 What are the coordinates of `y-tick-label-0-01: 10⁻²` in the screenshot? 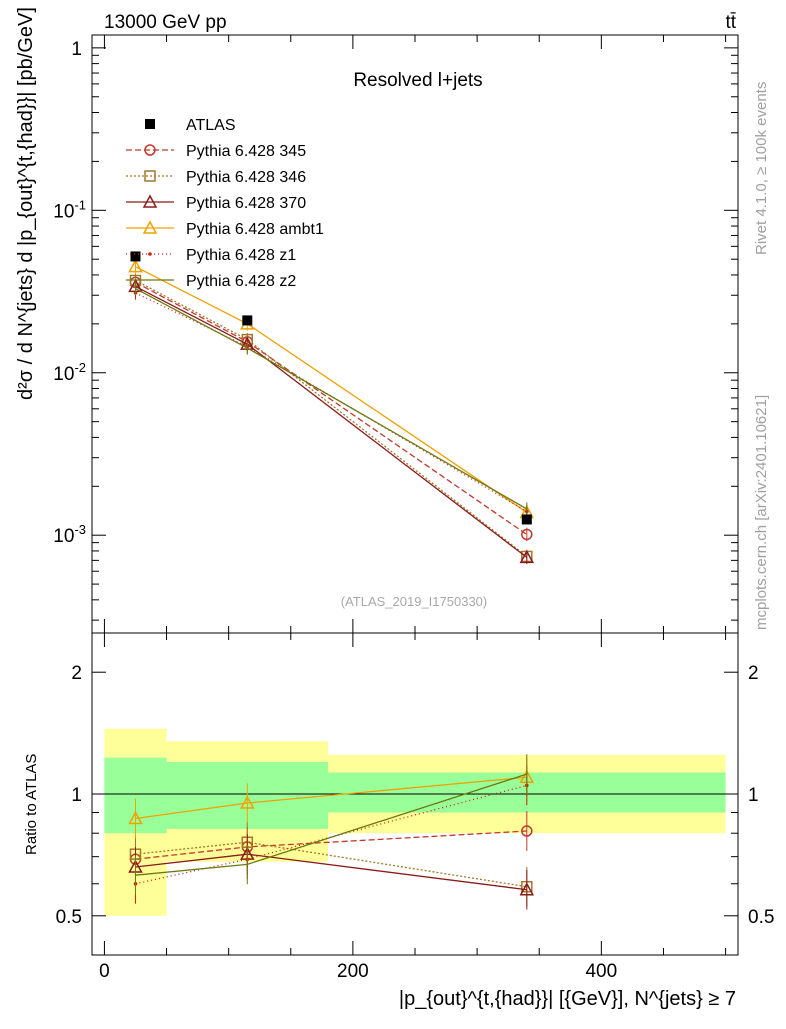 It's located at (69, 372).